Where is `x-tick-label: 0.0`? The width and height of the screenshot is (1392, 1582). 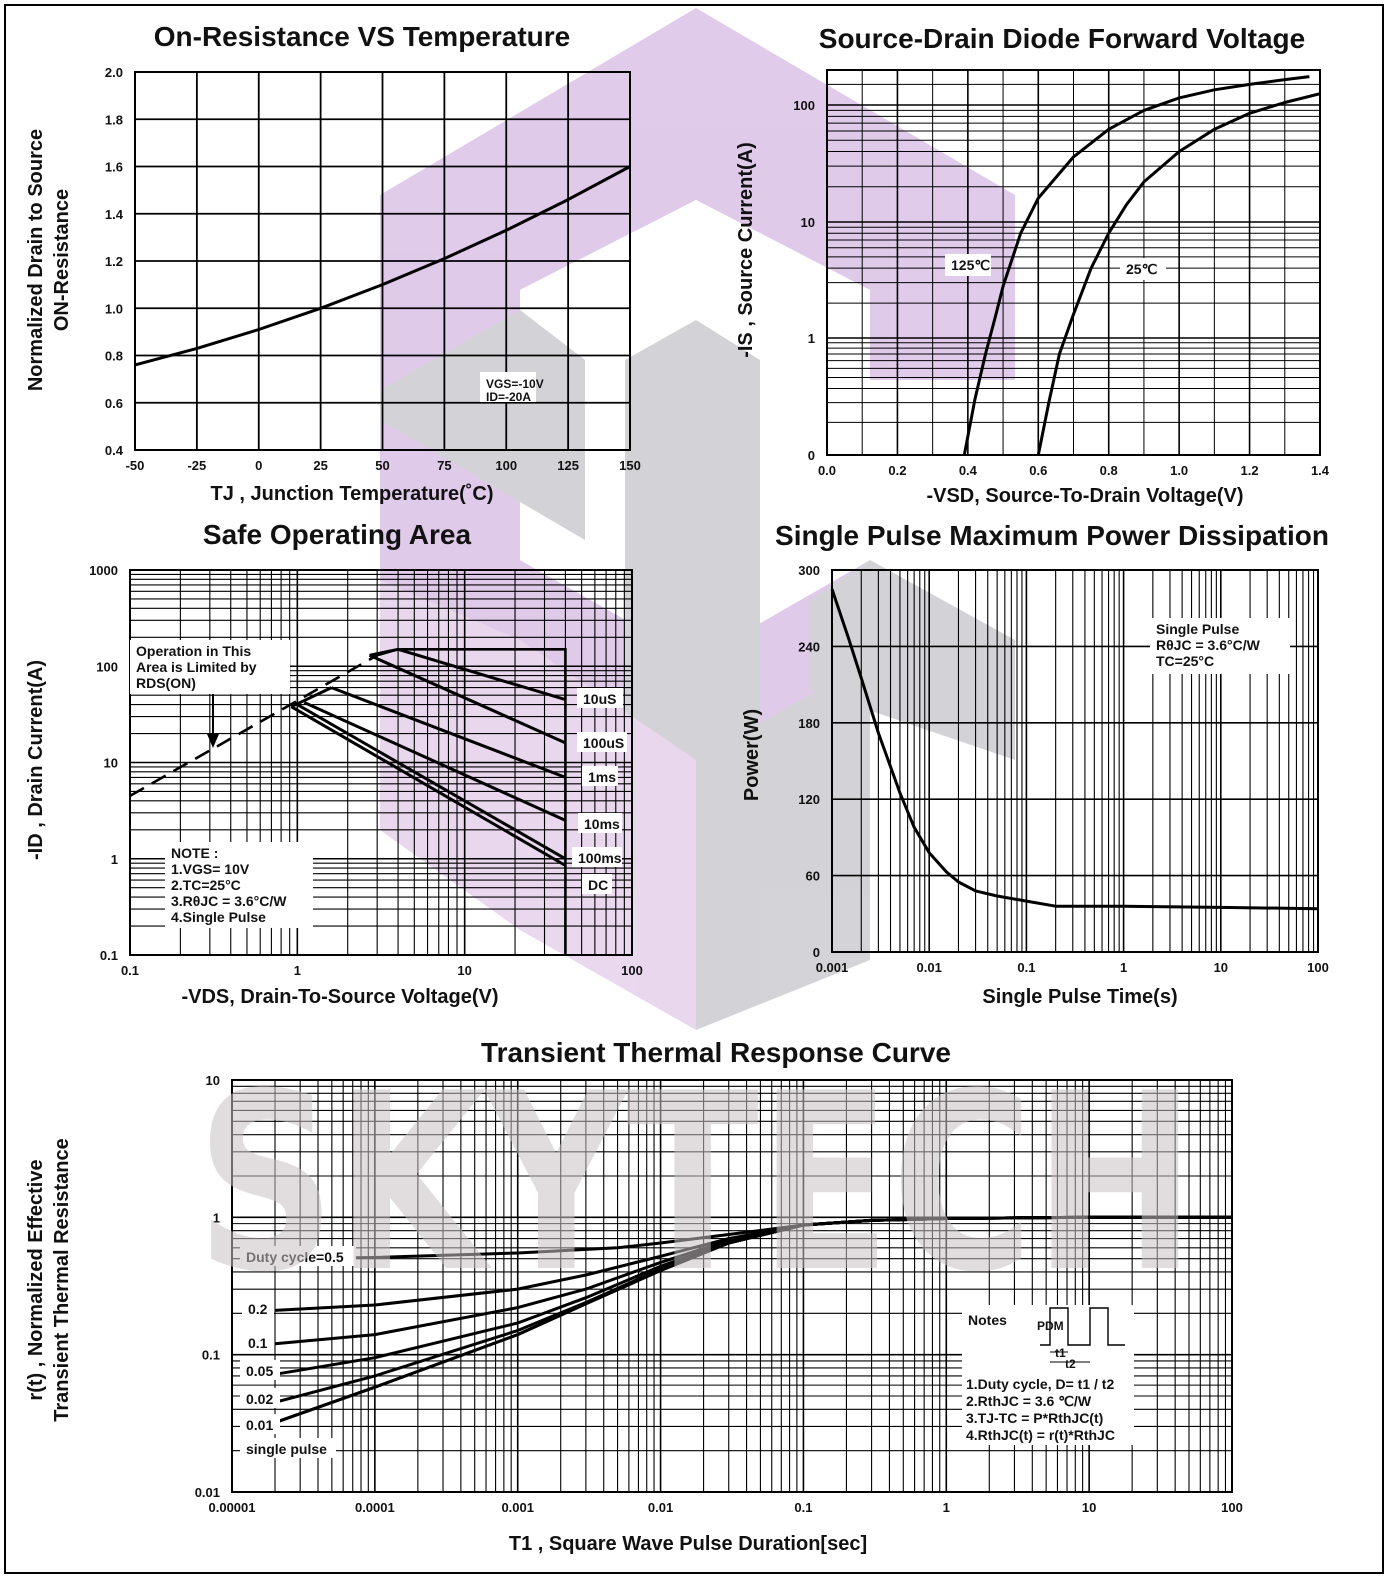 x-tick-label: 0.0 is located at coordinates (827, 470).